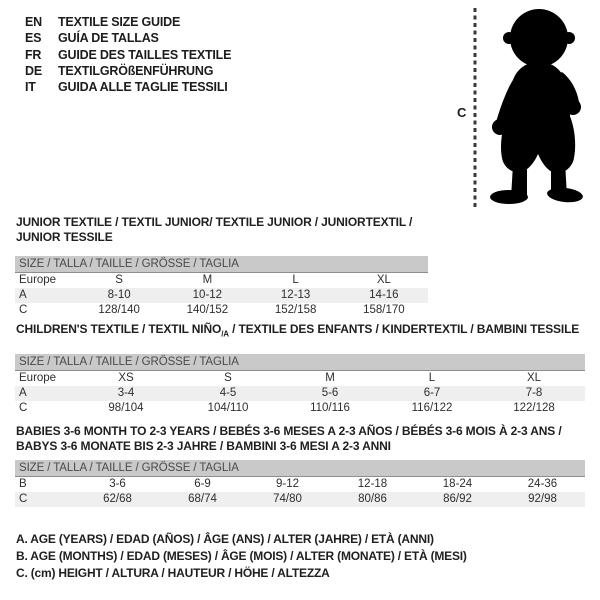  What do you see at coordinates (542, 499) in the screenshot?
I see `size-cell: 92/98` at bounding box center [542, 499].